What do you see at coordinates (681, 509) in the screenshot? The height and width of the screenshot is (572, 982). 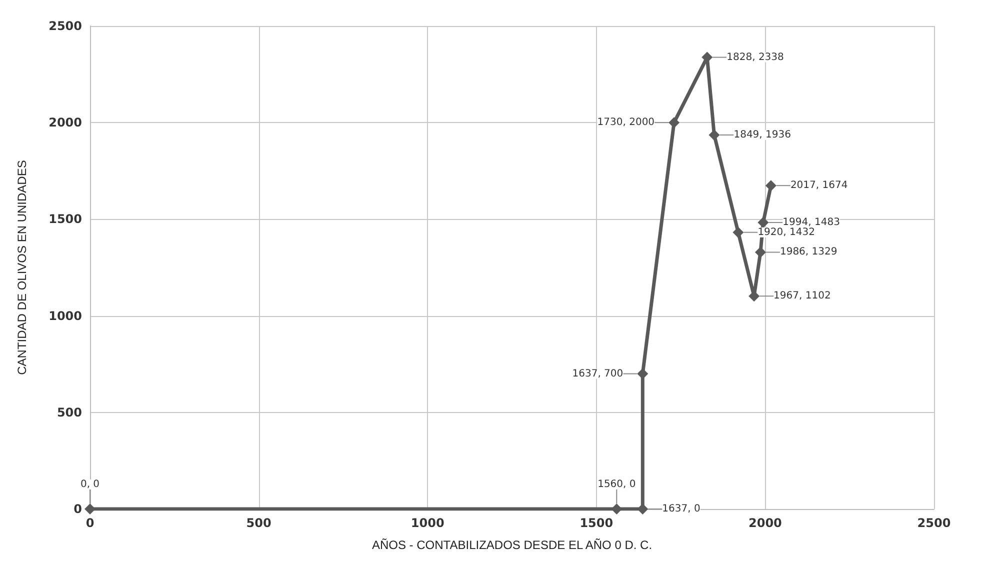 I see `data-label: 1637, 0` at bounding box center [681, 509].